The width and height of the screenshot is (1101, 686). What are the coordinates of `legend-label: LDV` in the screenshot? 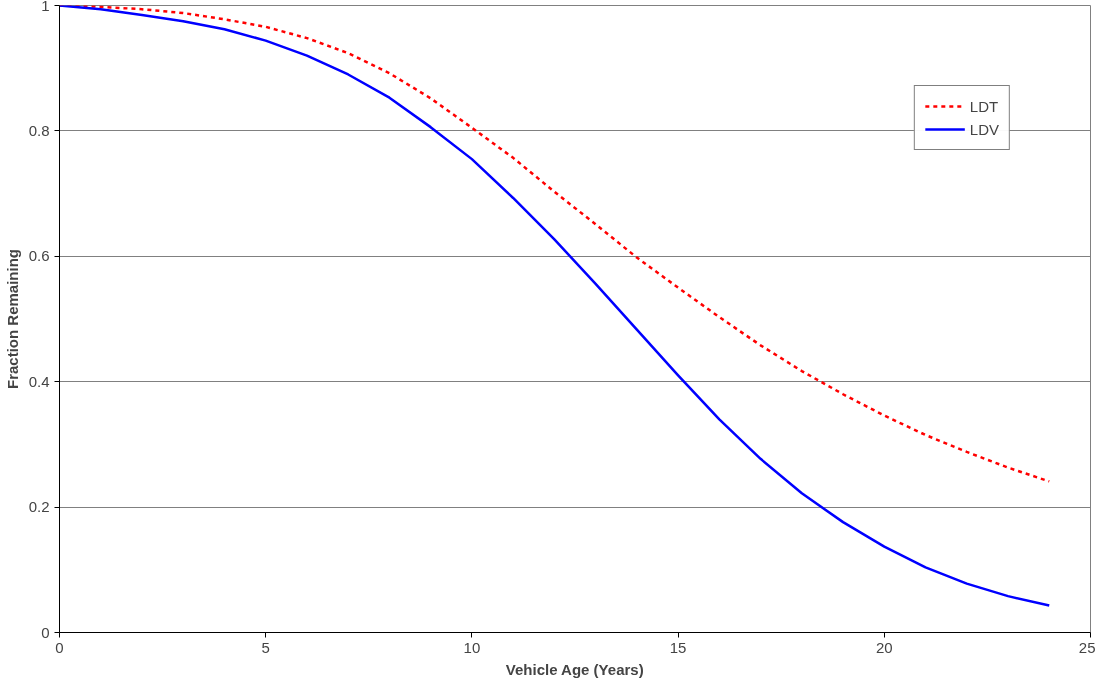 It's located at (984, 129).